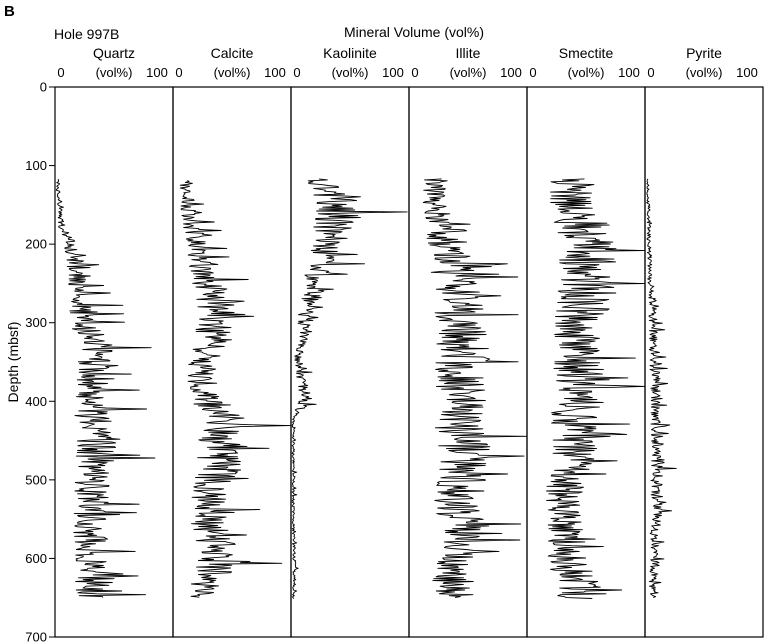  I want to click on y-tick-label: 0, so click(43, 87).